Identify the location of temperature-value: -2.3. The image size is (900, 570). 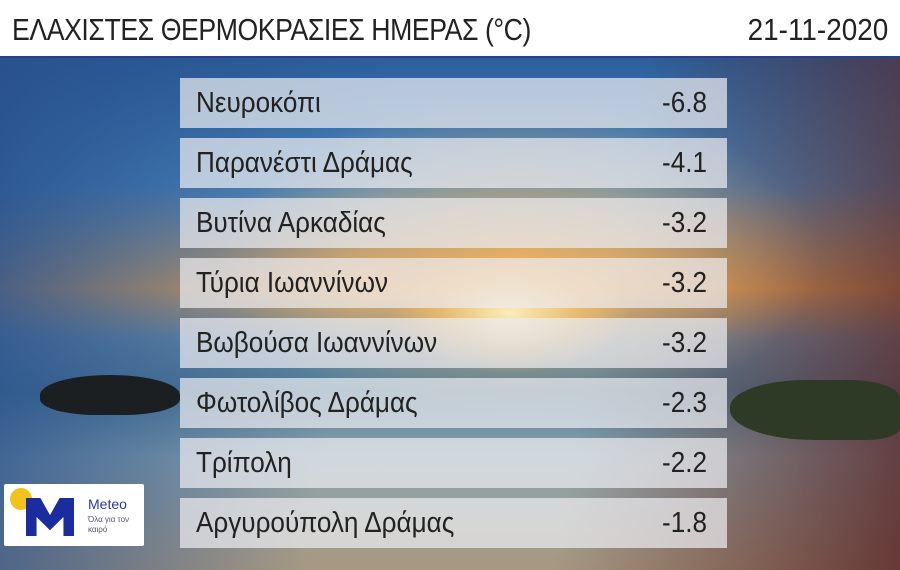
(684, 402).